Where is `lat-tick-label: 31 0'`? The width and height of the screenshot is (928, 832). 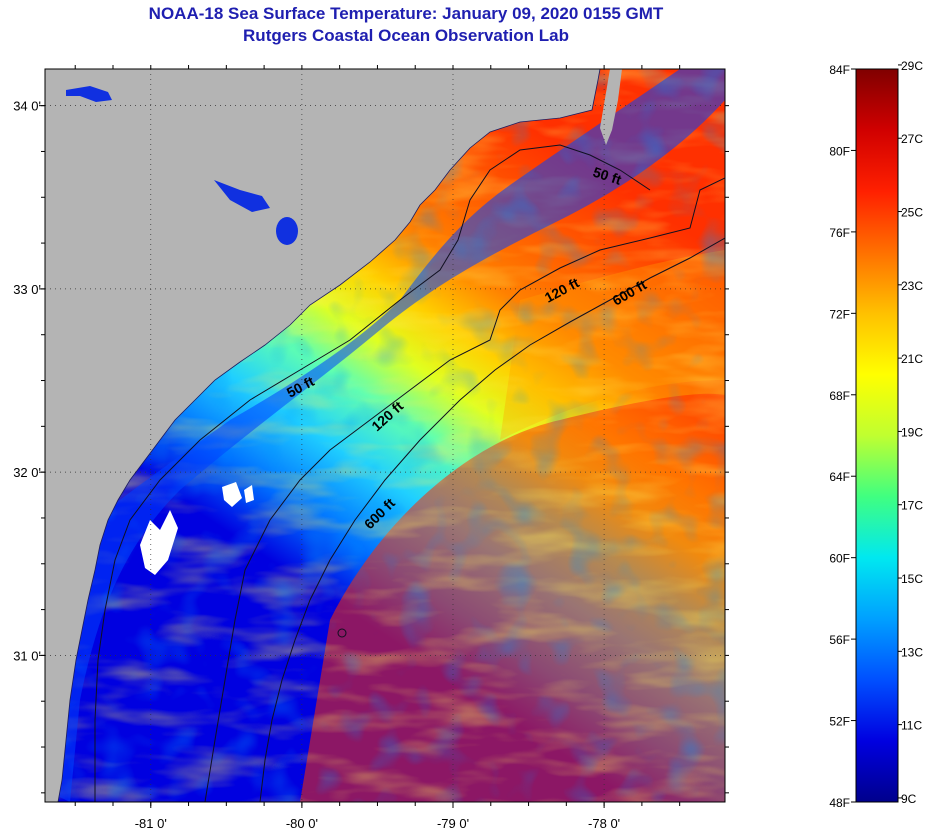
lat-tick-label: 31 0' is located at coordinates (27, 655).